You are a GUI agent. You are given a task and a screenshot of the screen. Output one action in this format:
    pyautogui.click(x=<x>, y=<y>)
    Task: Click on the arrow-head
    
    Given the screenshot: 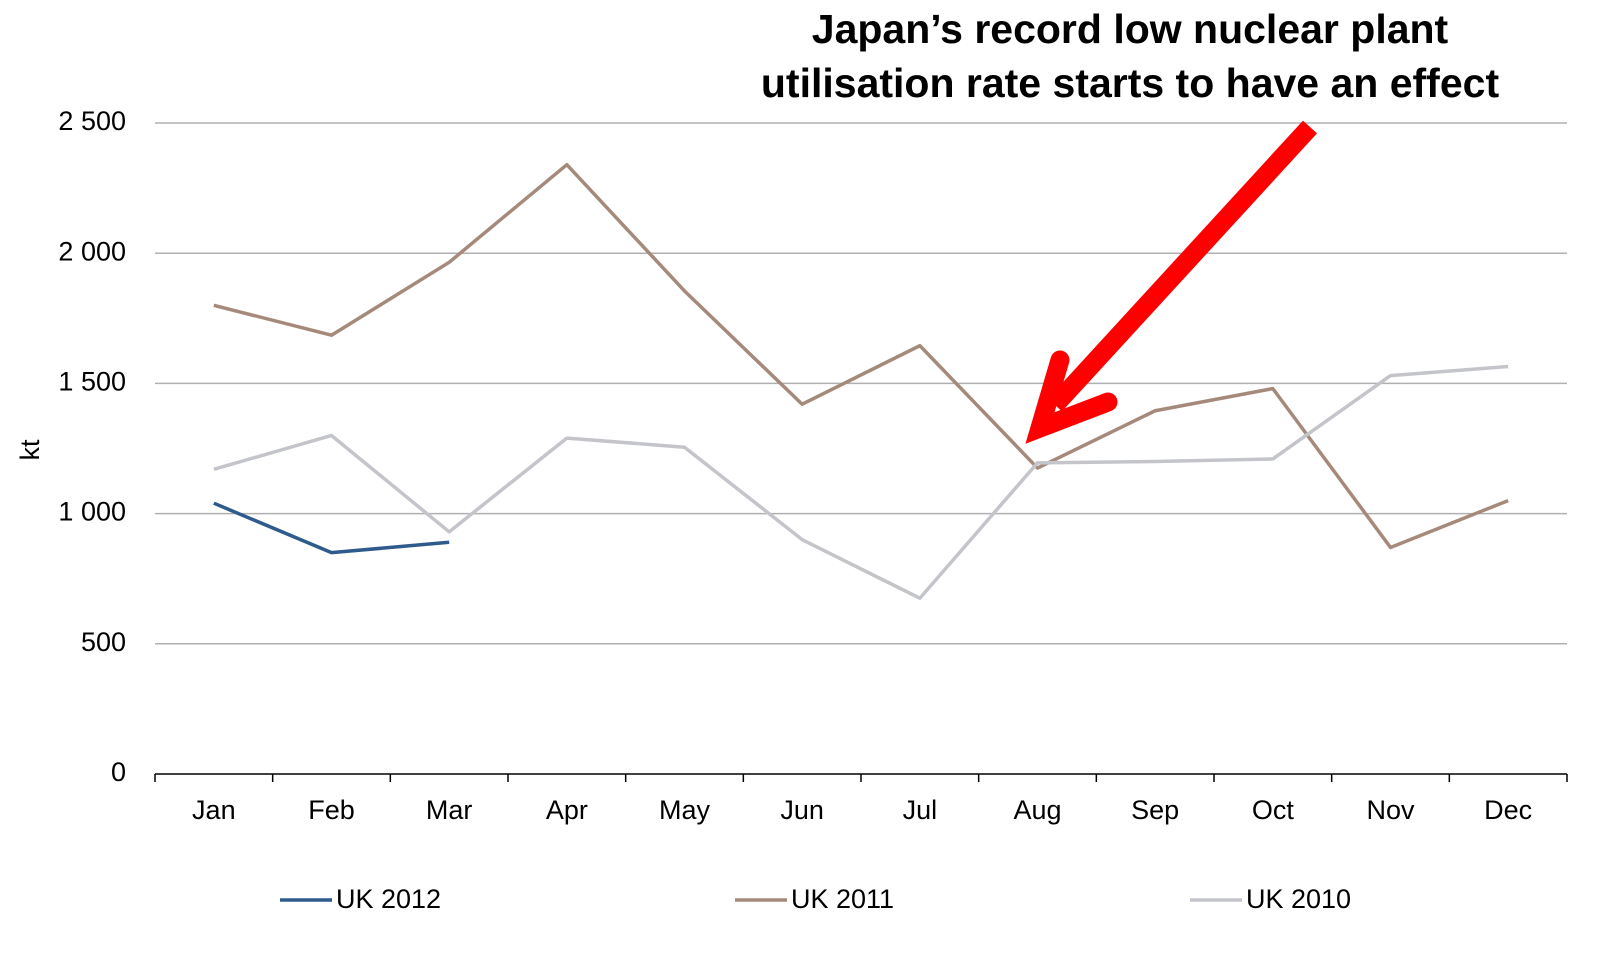 What is the action you would take?
    pyautogui.click(x=1071, y=397)
    